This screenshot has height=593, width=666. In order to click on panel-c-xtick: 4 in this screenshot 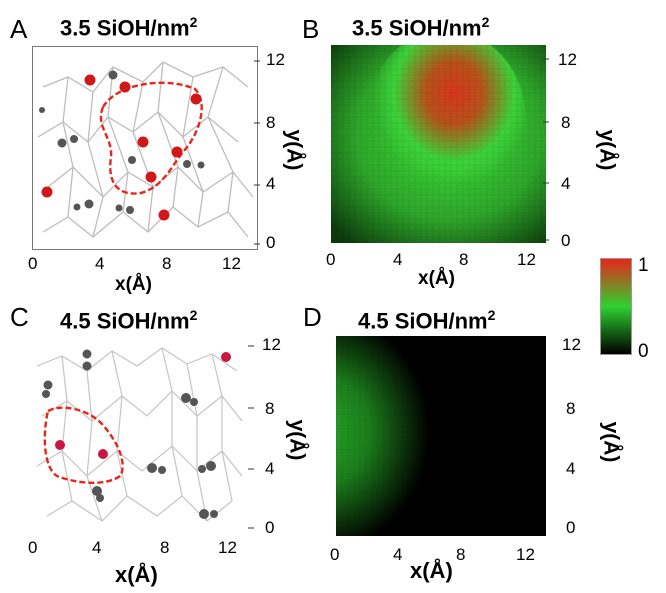, I will do `click(97, 547)`.